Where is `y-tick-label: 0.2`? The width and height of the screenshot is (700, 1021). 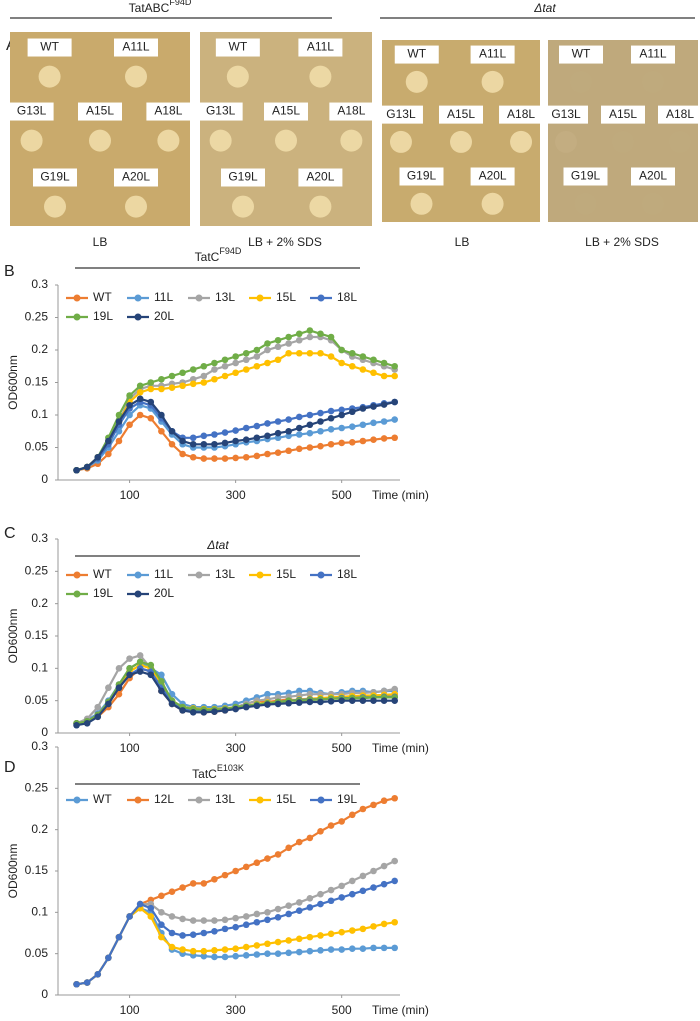 y-tick-label: 0.2 is located at coordinates (39, 603).